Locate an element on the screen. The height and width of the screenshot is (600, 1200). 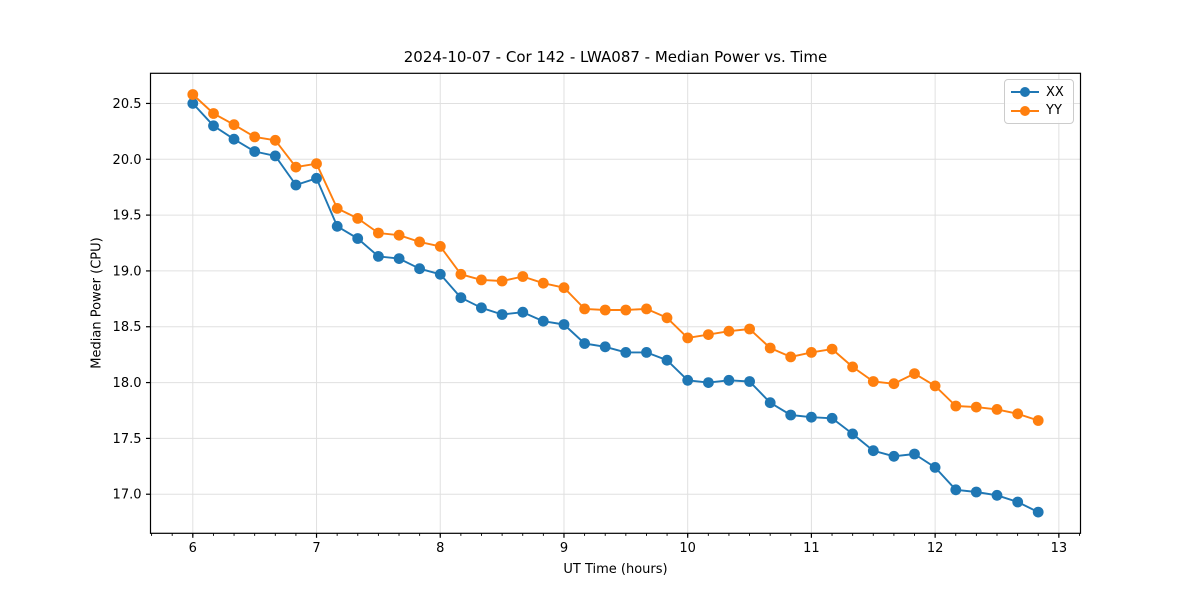
legend-item-yy: YY is located at coordinates (1039, 111).